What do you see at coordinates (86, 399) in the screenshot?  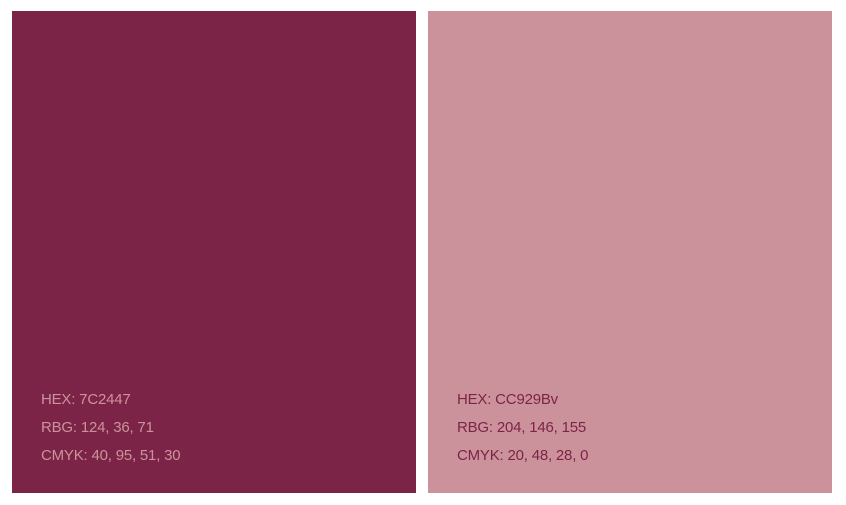 I see `hex-value: HEX: 7C2447` at bounding box center [86, 399].